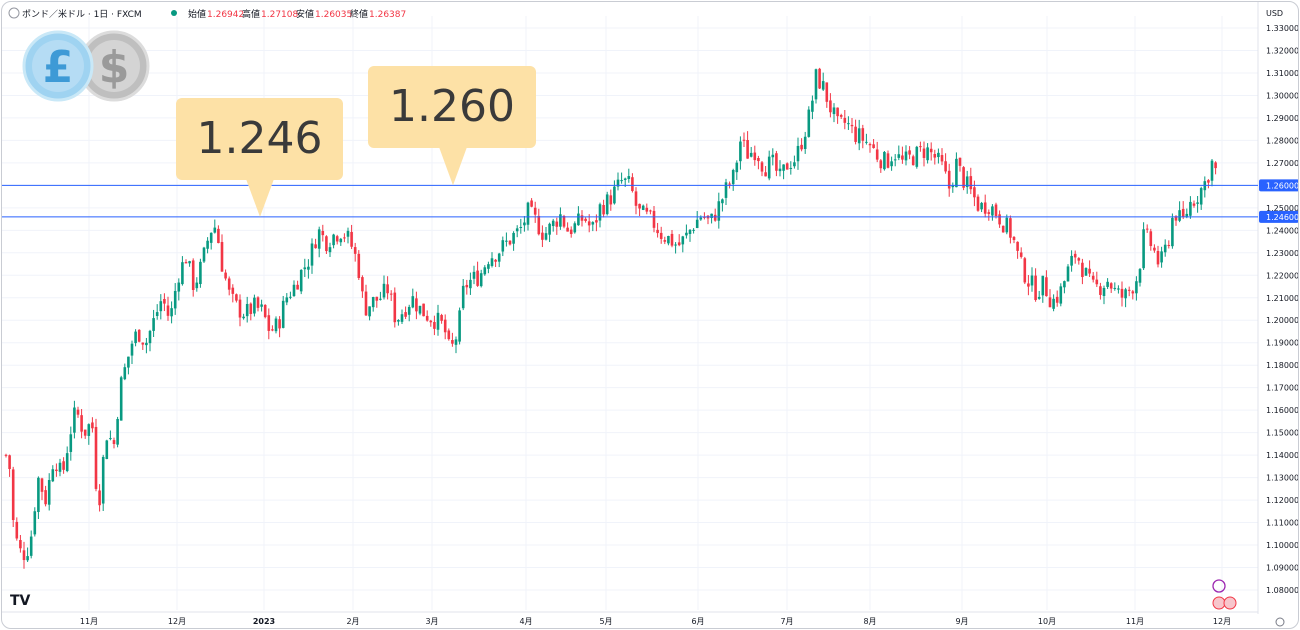 This screenshot has width=1300, height=630. Describe the element at coordinates (869, 621) in the screenshot. I see `time-tick-label: 8月` at that location.